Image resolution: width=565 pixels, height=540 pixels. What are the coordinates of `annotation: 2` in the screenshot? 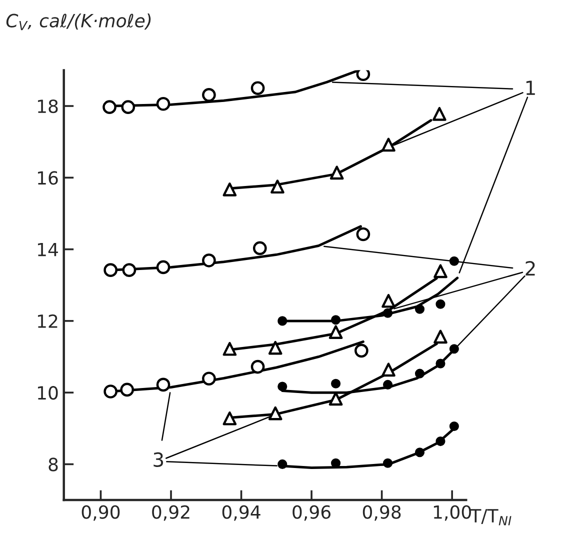 It's located at (530, 268).